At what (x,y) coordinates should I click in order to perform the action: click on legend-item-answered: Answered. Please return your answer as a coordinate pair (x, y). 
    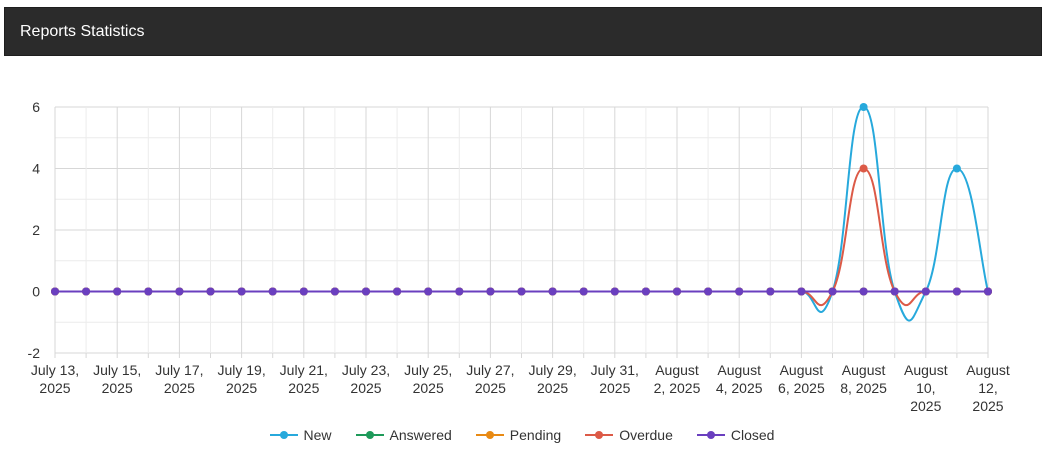
    Looking at the image, I should click on (403, 435).